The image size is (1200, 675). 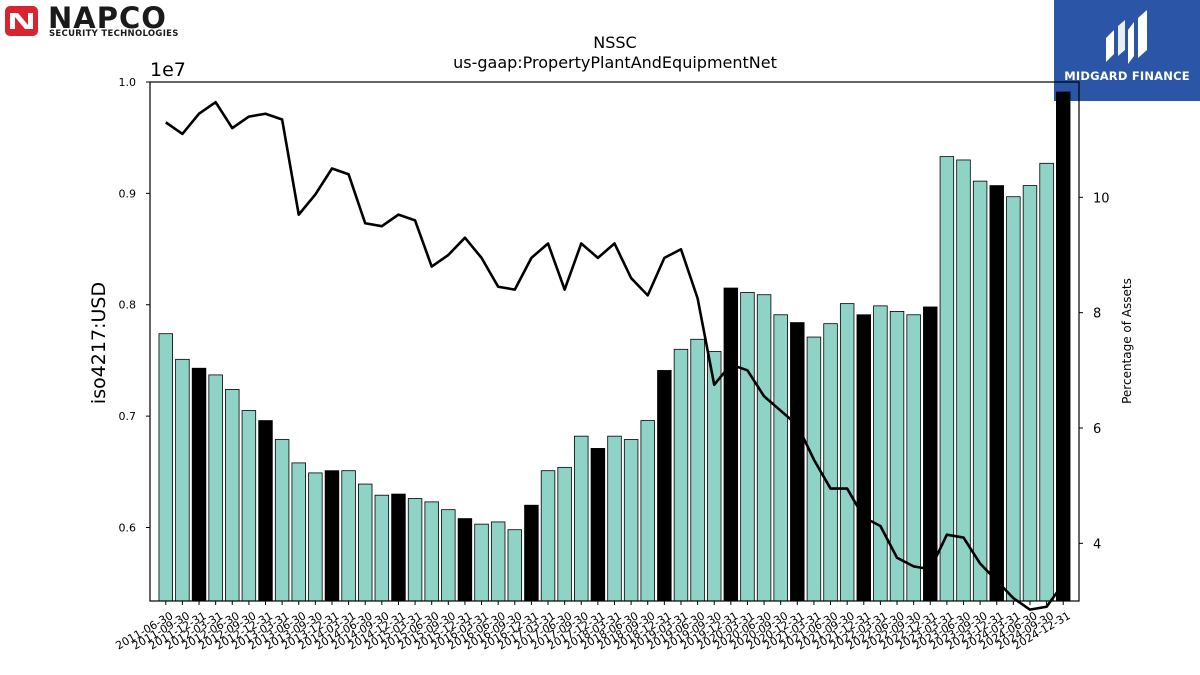 What do you see at coordinates (128, 82) in the screenshot?
I see `y-tick-label: 1.0` at bounding box center [128, 82].